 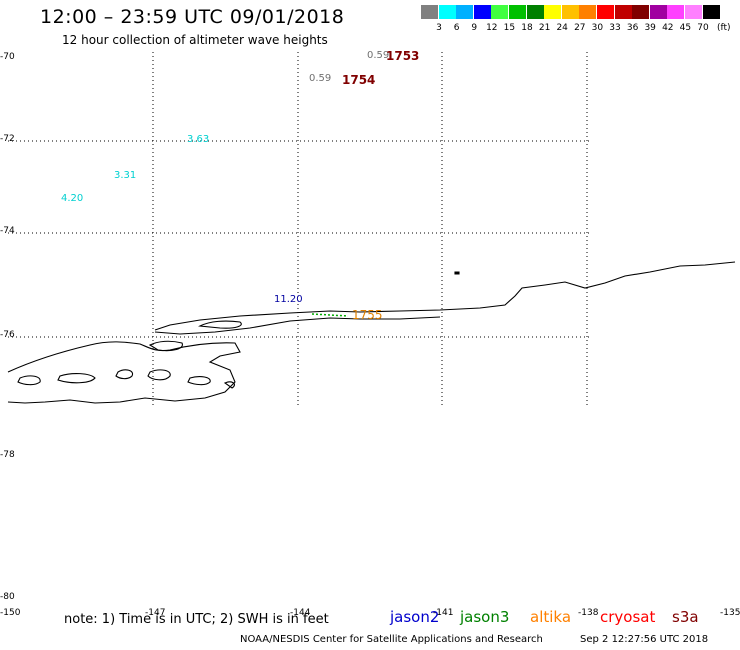 I want to click on legend-tick-label: 15, so click(x=509, y=28).